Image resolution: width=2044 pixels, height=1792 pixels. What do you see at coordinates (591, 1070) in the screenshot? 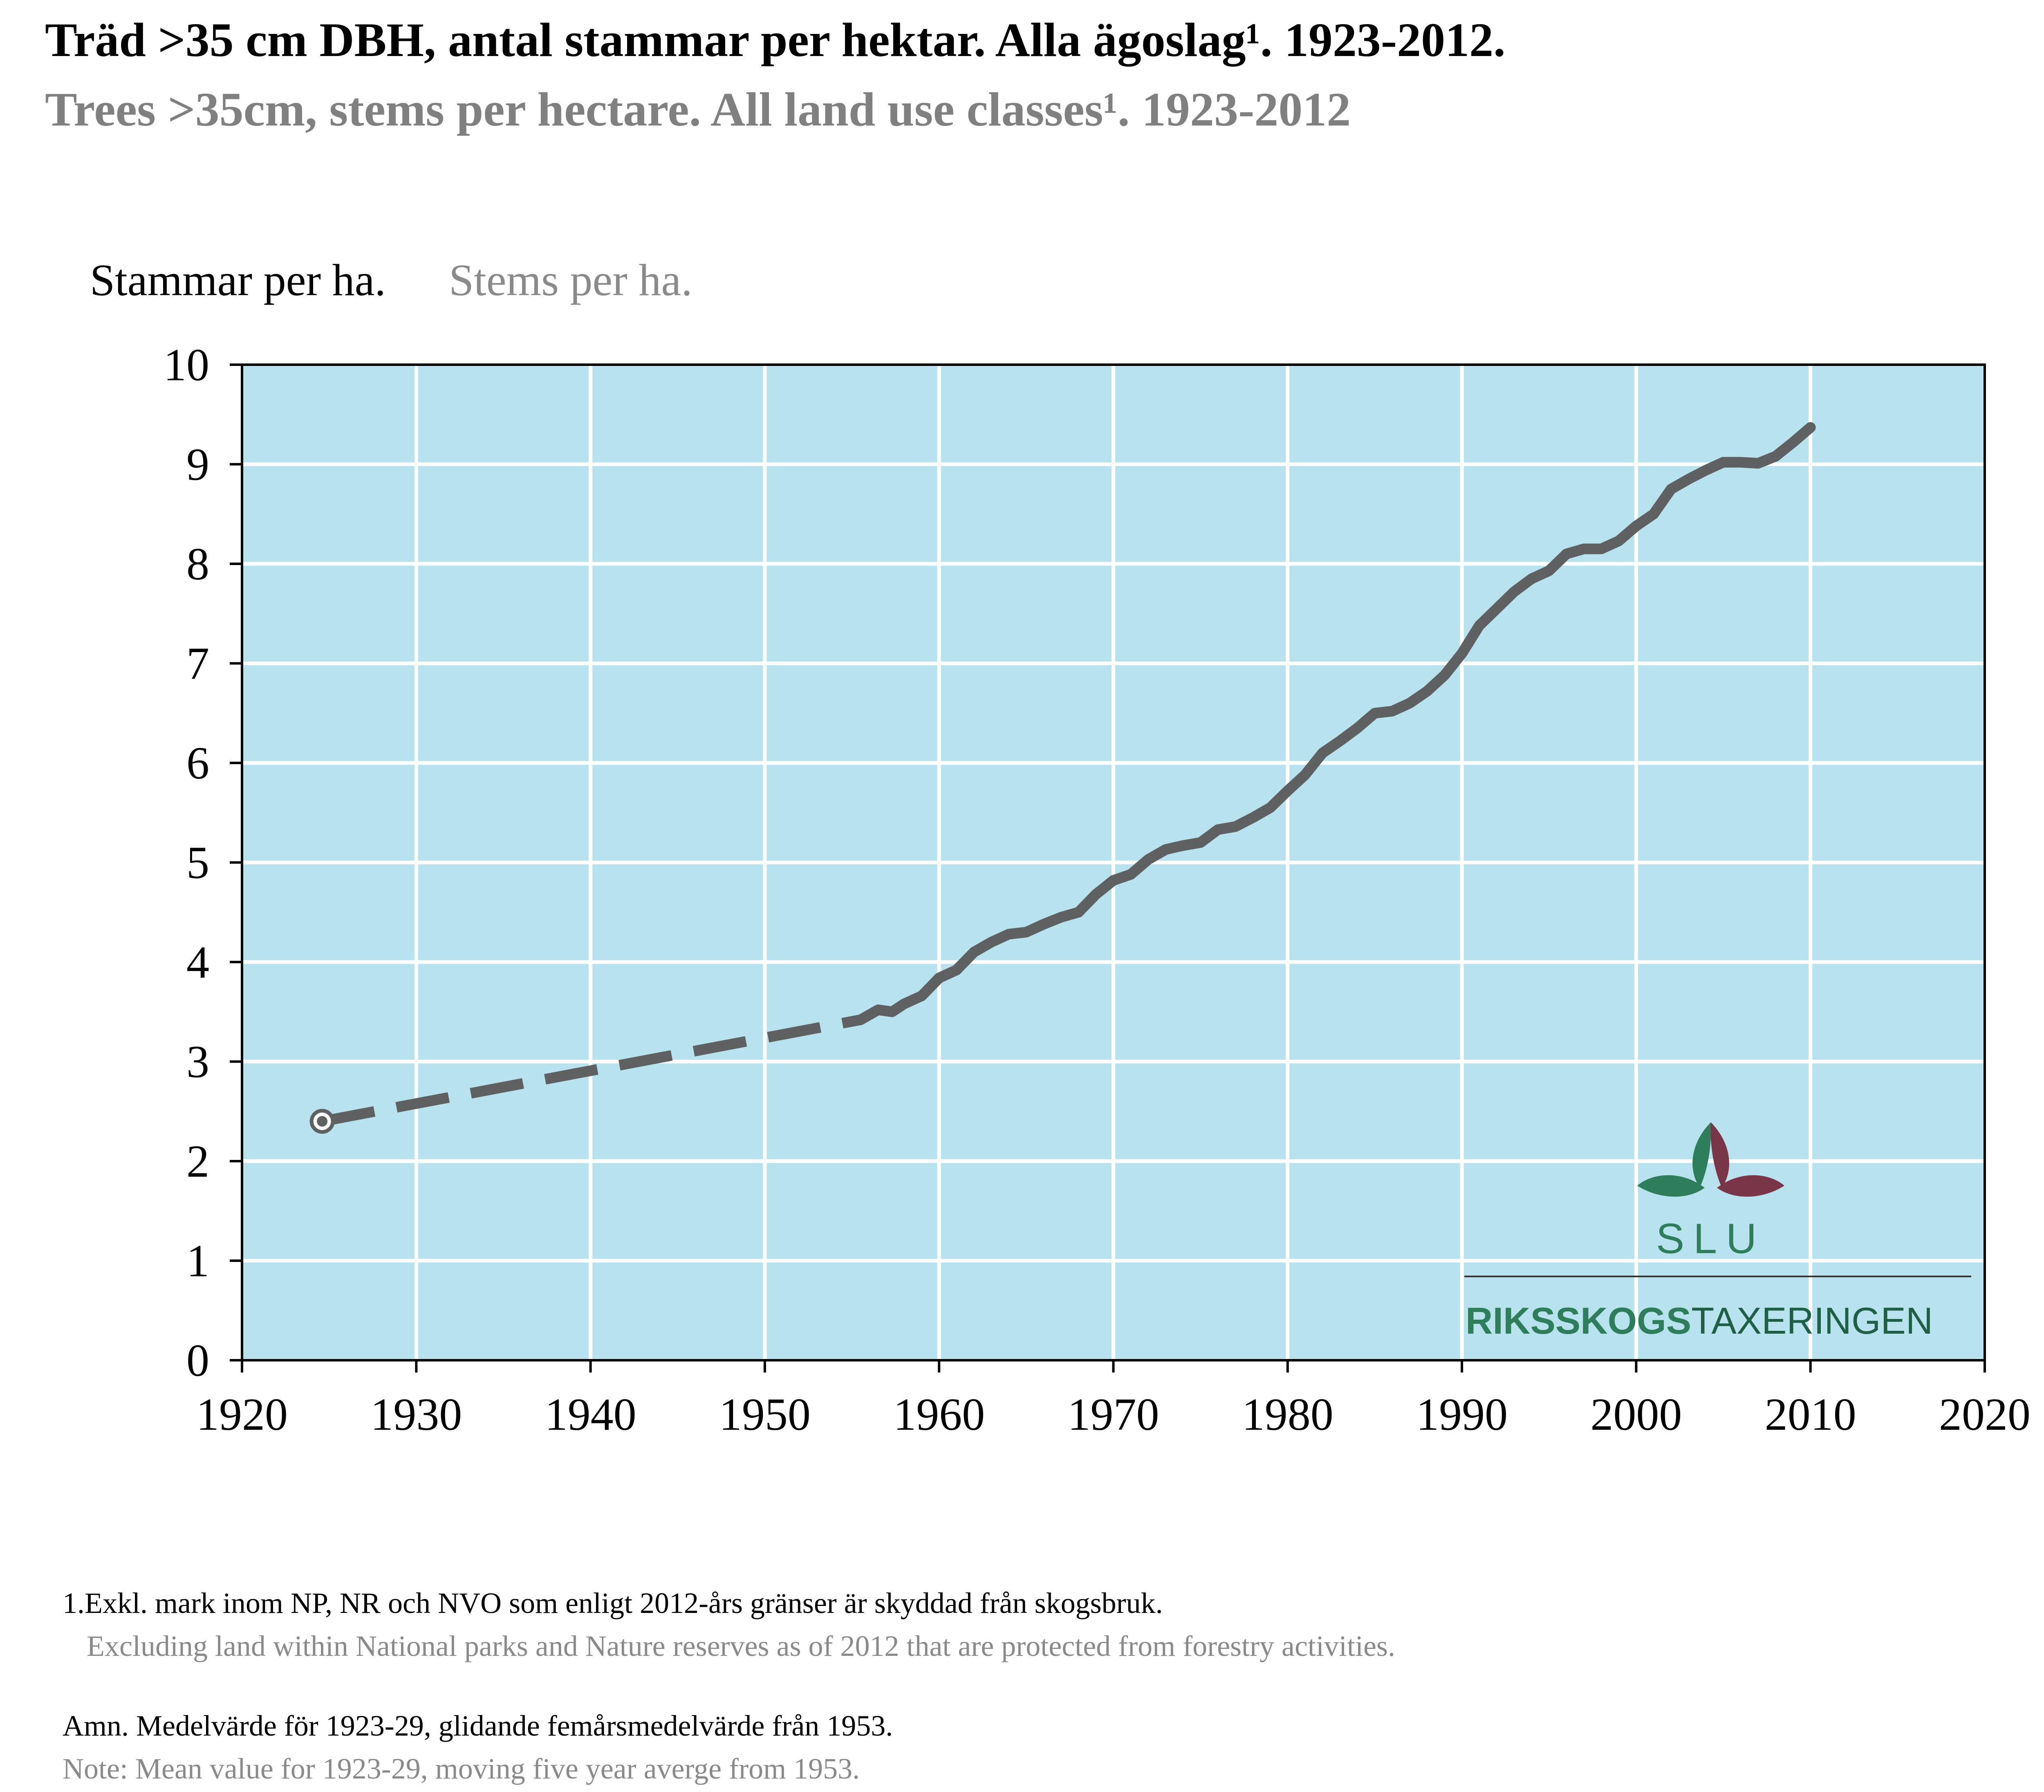
I see `series-line-dashed` at bounding box center [591, 1070].